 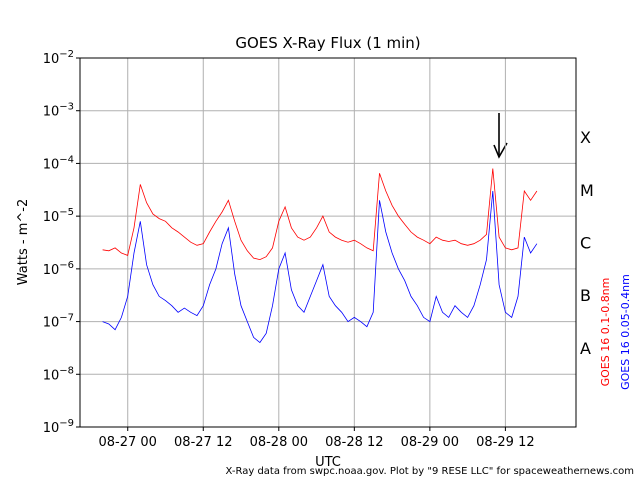 What do you see at coordinates (128, 442) in the screenshot?
I see `x-tick-label: 08-27 00` at bounding box center [128, 442].